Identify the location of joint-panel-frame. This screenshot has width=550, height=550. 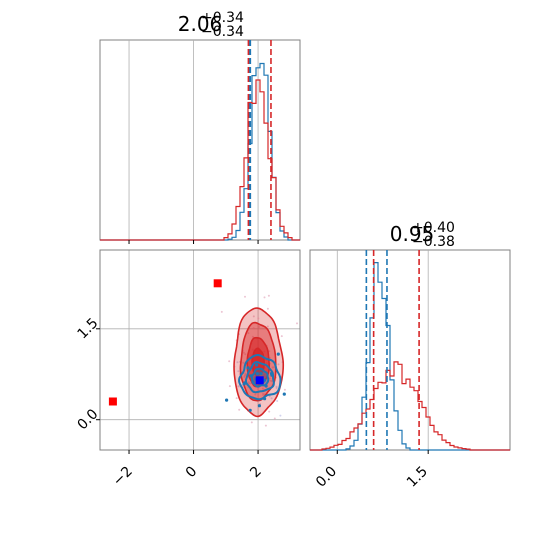
(200, 350).